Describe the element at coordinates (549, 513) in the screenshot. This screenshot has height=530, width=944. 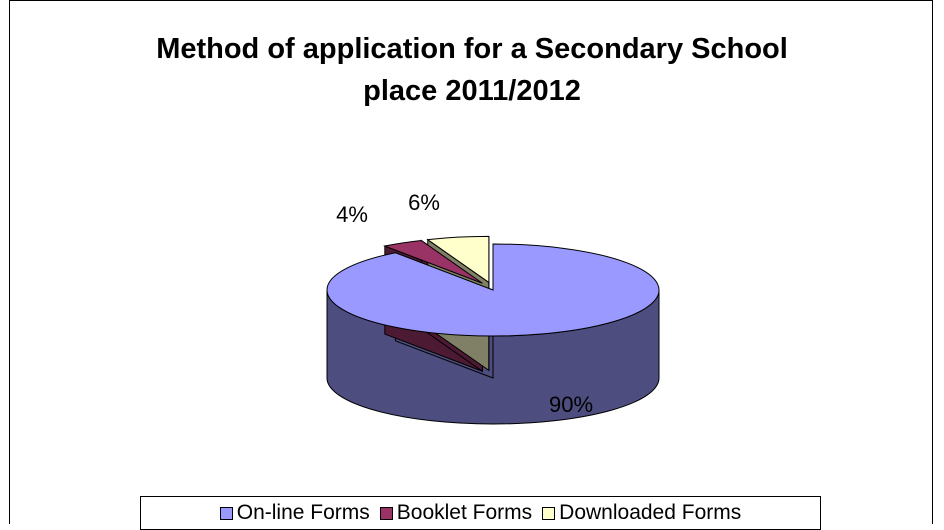
I see `legend-swatch-downloaded` at that location.